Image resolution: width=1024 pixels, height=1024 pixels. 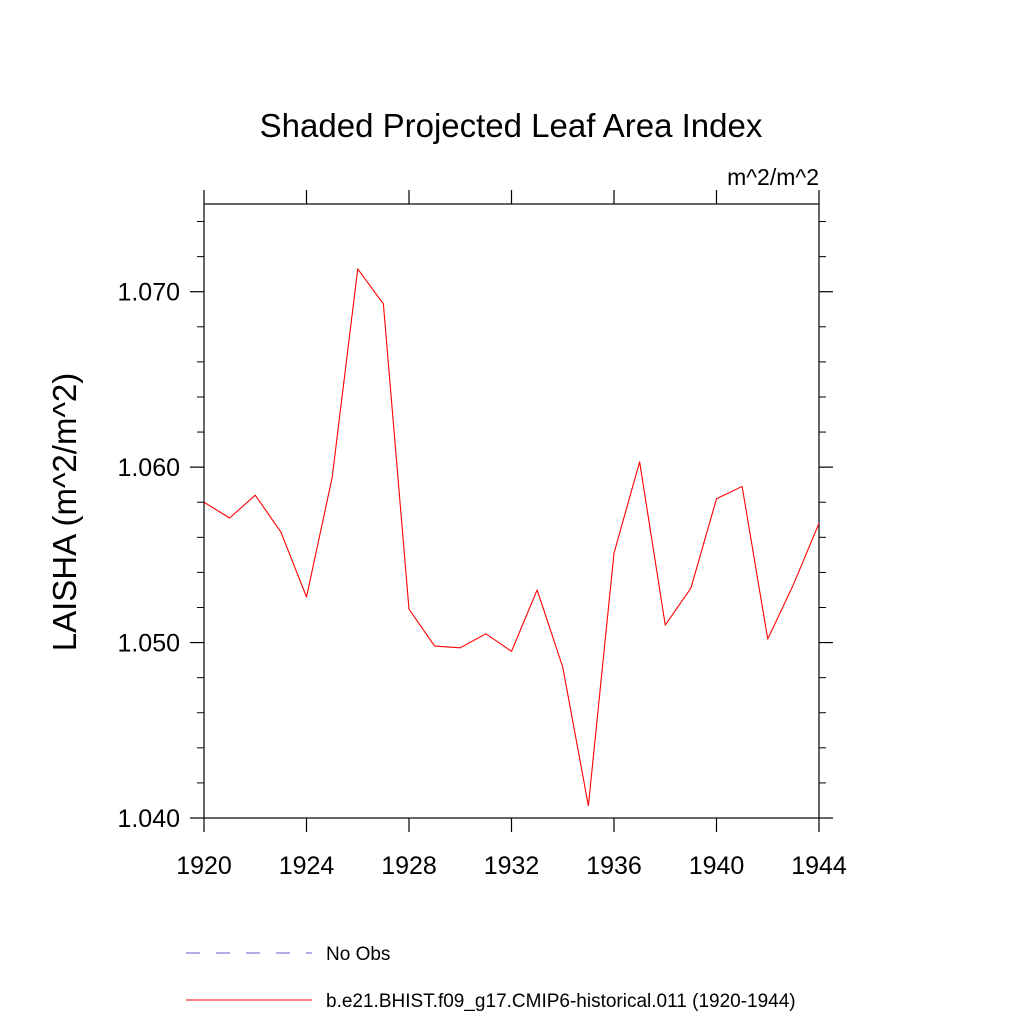 I want to click on x-tick-label: 1924, so click(x=307, y=866).